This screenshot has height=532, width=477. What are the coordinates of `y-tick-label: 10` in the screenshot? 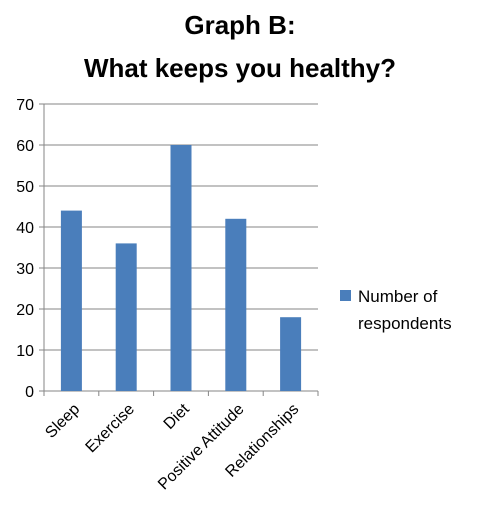 It's located at (25, 351).